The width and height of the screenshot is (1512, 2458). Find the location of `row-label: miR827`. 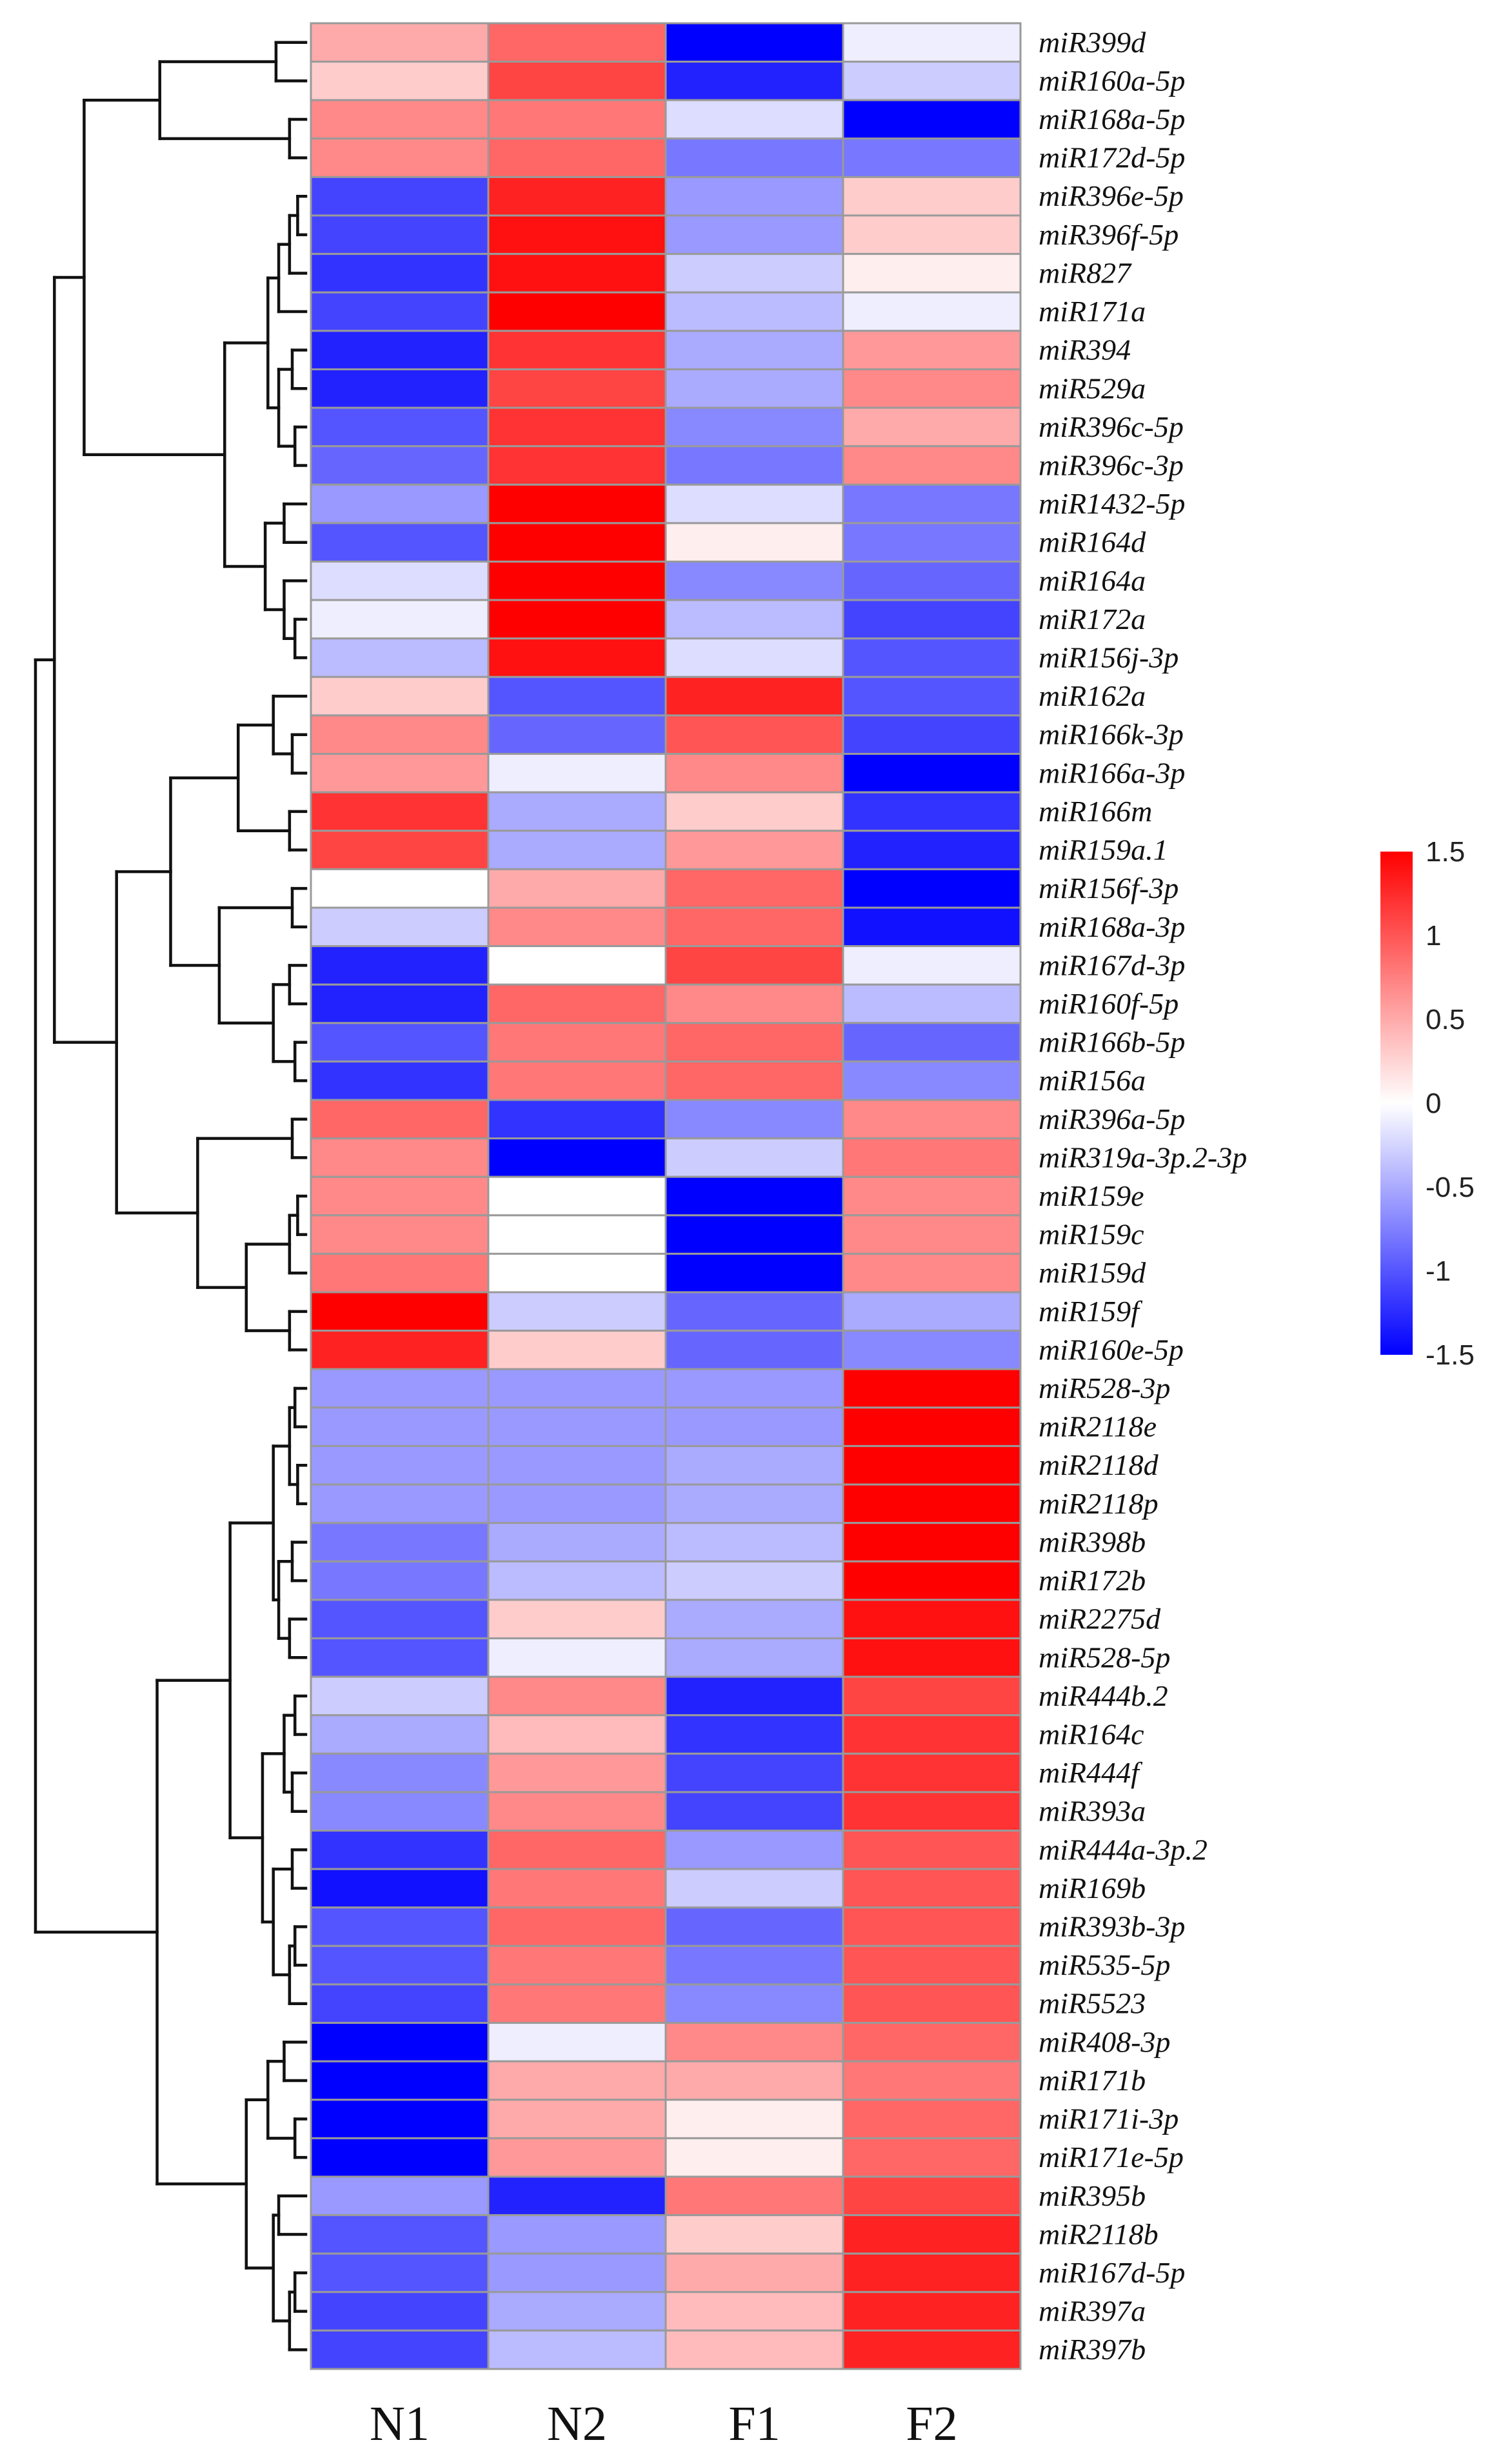

row-label: miR827 is located at coordinates (1085, 272).